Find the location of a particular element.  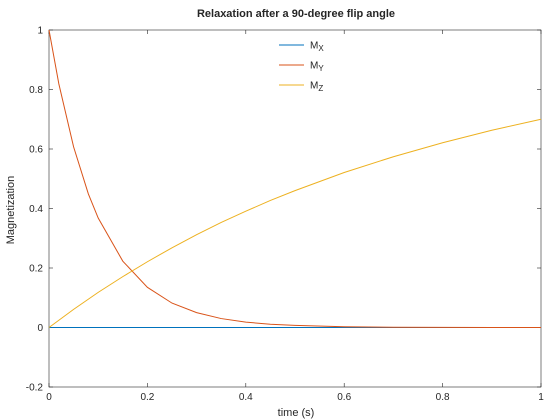

y-tick-label: 0.8 is located at coordinates (36, 90).